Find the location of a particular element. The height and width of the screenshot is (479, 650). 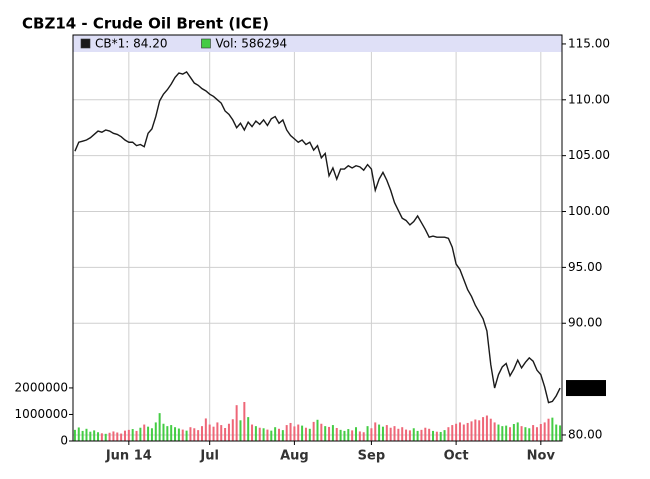

y2-tick-label: 2000000 is located at coordinates (41, 387).